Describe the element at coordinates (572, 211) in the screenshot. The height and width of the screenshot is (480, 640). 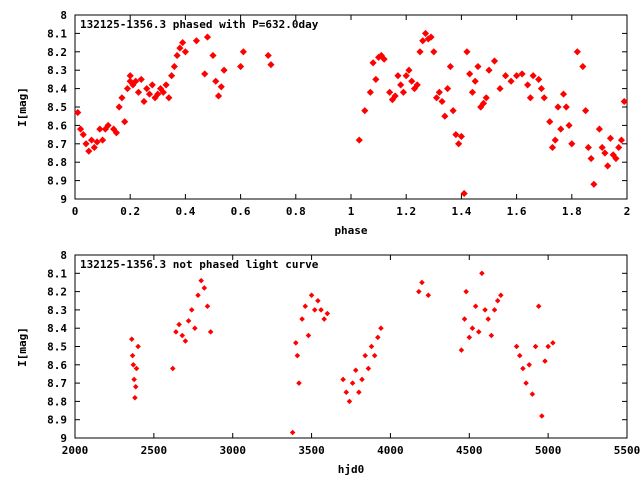
I see `x-tick-label: 1.8` at that location.